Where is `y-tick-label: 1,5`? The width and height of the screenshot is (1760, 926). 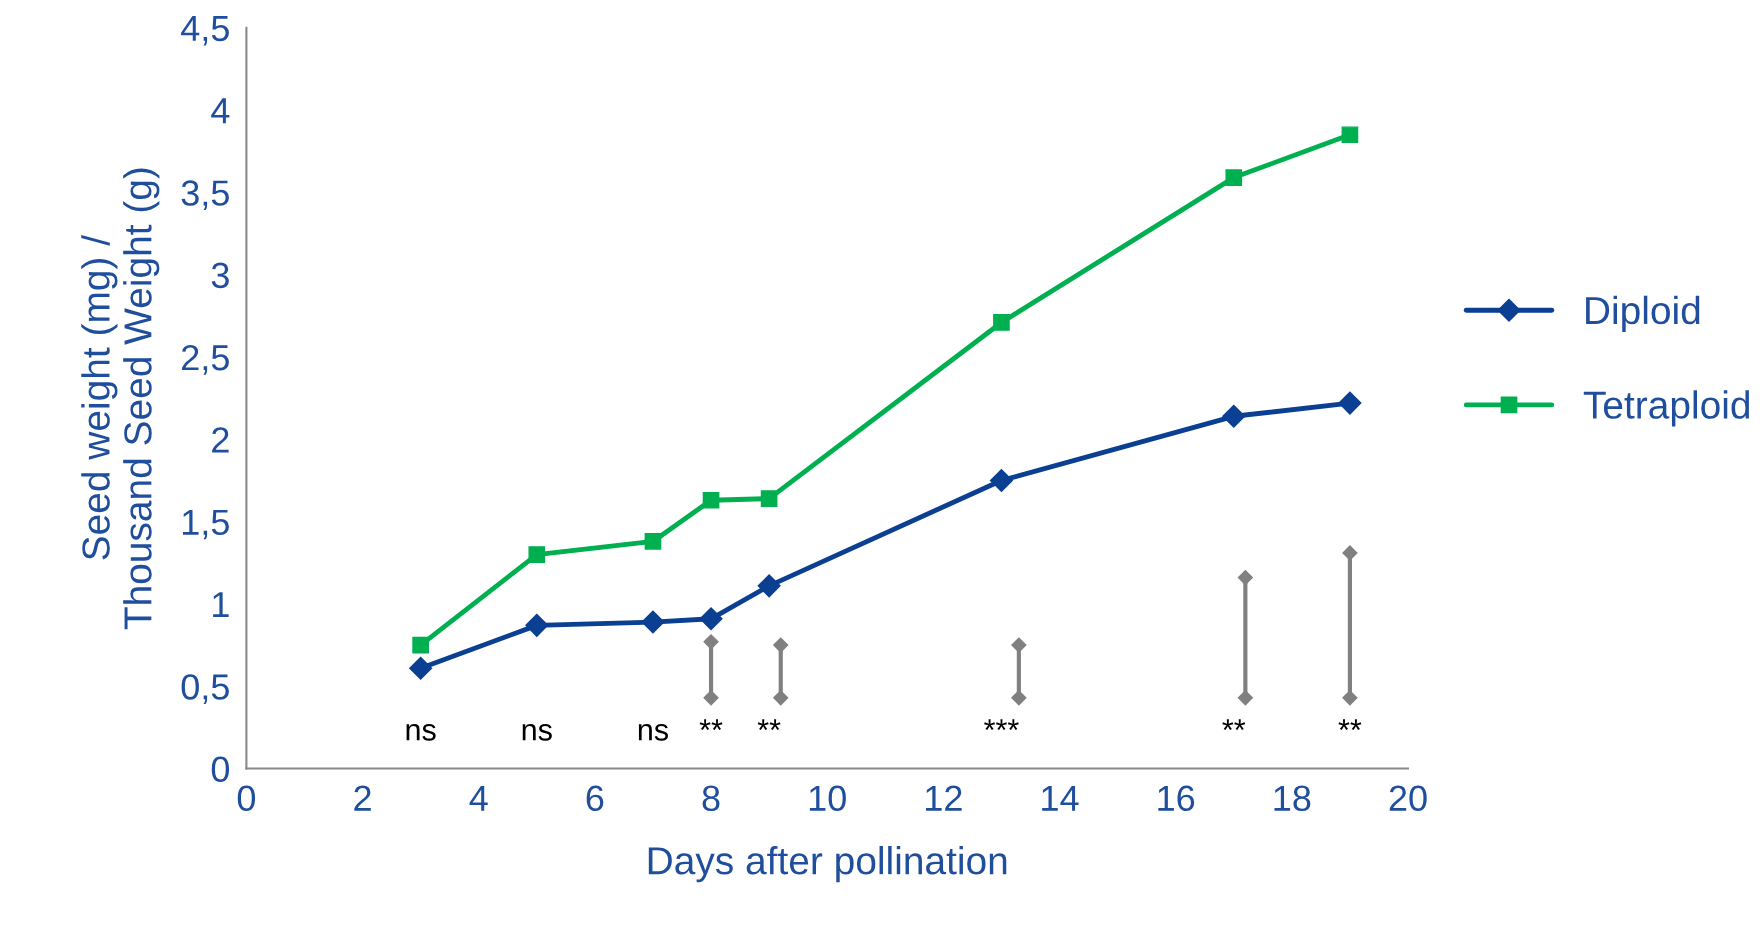 y-tick-label: 1,5 is located at coordinates (205, 524).